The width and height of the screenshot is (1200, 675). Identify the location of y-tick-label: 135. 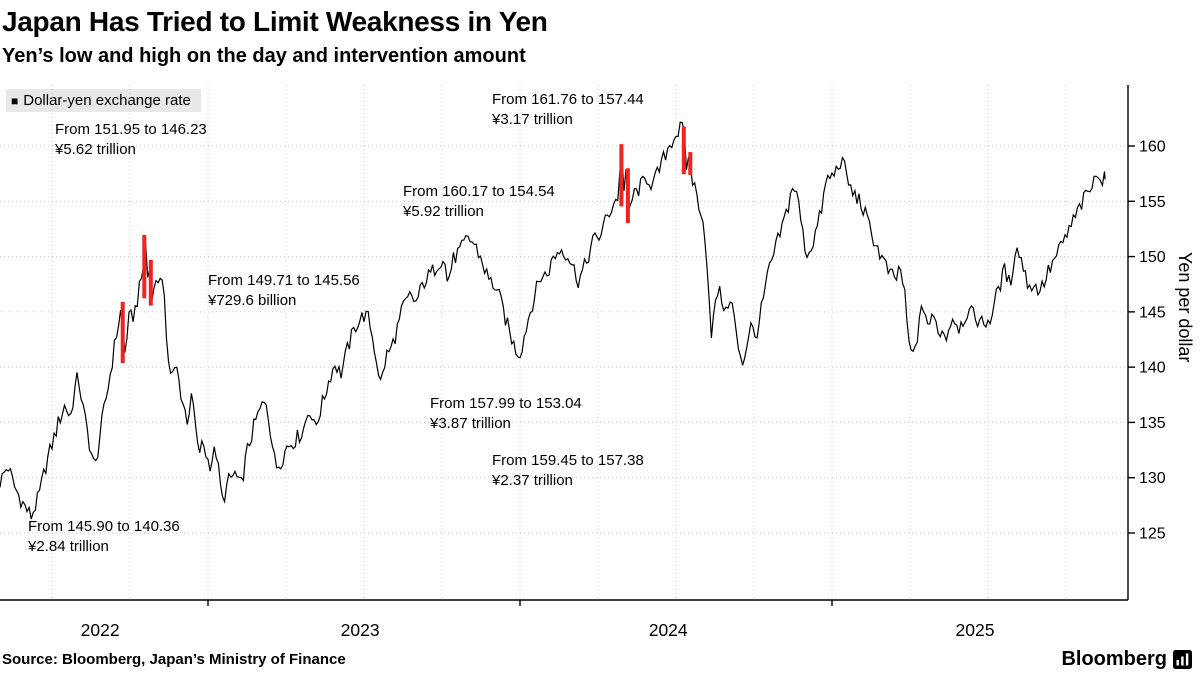
(1152, 423).